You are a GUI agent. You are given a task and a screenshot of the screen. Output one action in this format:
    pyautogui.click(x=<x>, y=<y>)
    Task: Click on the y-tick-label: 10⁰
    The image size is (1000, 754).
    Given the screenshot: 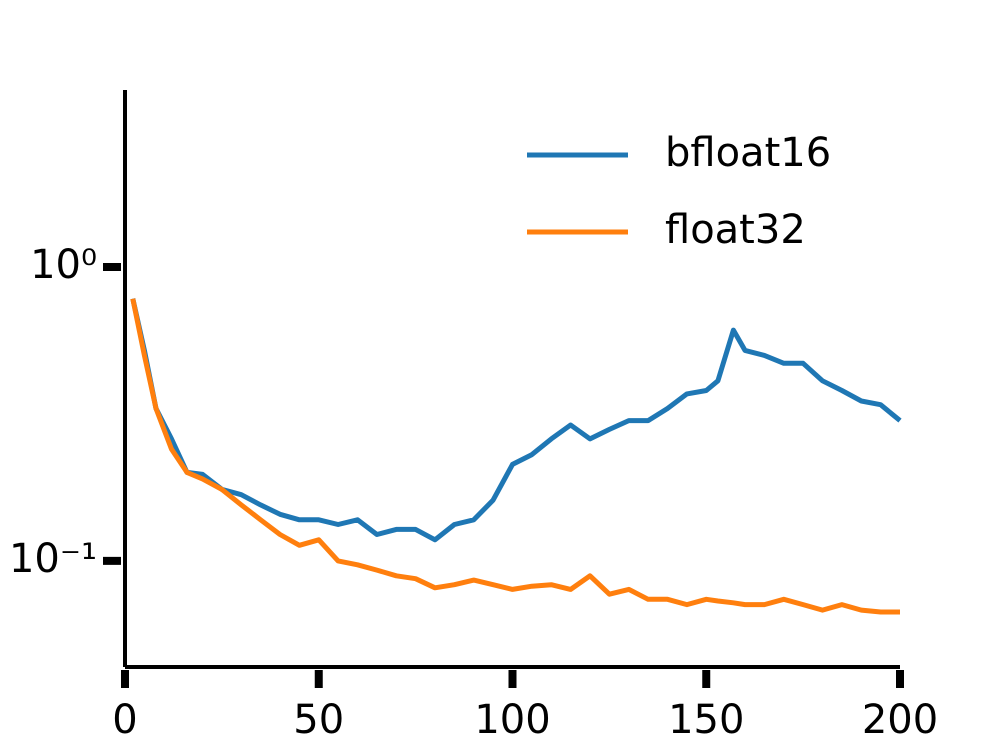 What is the action you would take?
    pyautogui.click(x=63, y=265)
    